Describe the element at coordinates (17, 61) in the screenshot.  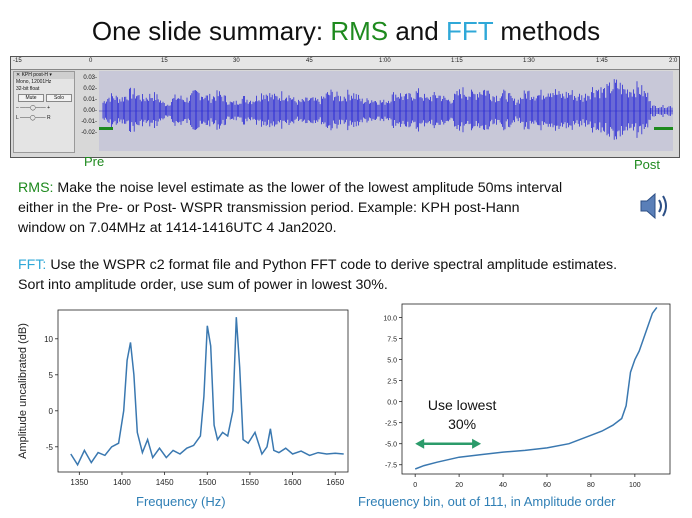
I see `ruler-tick: -15` at that location.